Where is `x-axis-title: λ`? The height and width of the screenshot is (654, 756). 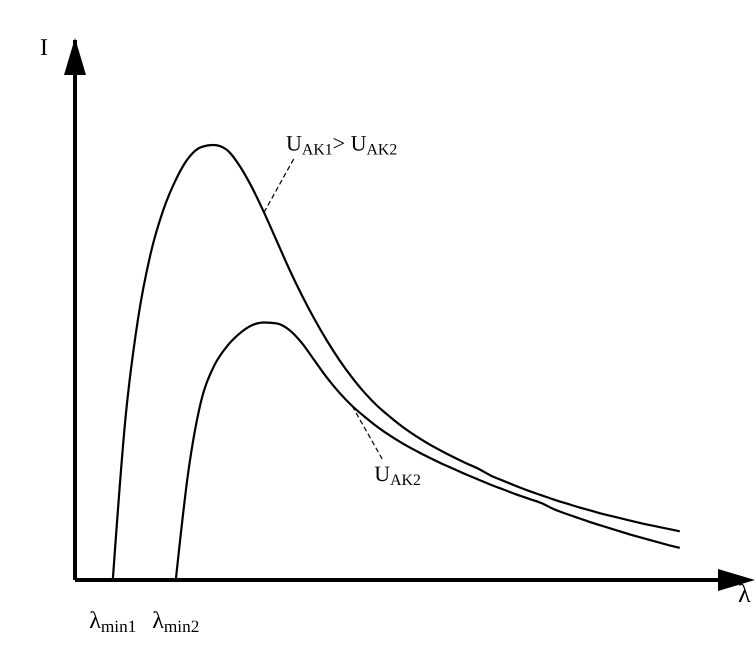 x-axis-title: λ is located at coordinates (744, 593).